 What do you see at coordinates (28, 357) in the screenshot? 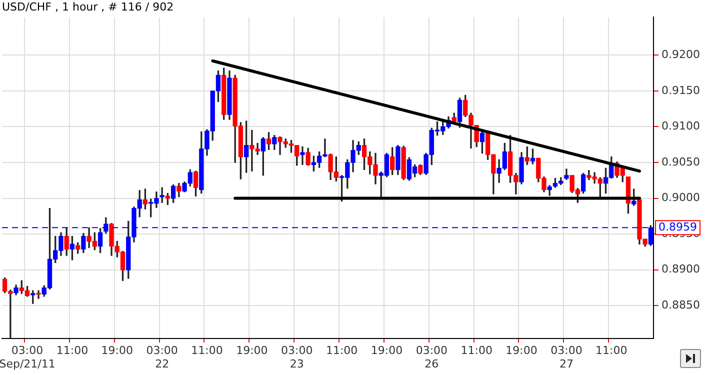
I see `x-tick-label: 03:00 Sep/21/11` at bounding box center [28, 357].